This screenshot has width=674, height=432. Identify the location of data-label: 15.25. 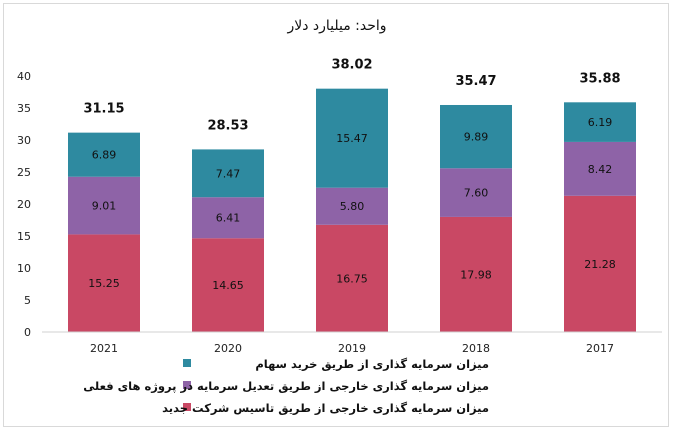
(104, 283).